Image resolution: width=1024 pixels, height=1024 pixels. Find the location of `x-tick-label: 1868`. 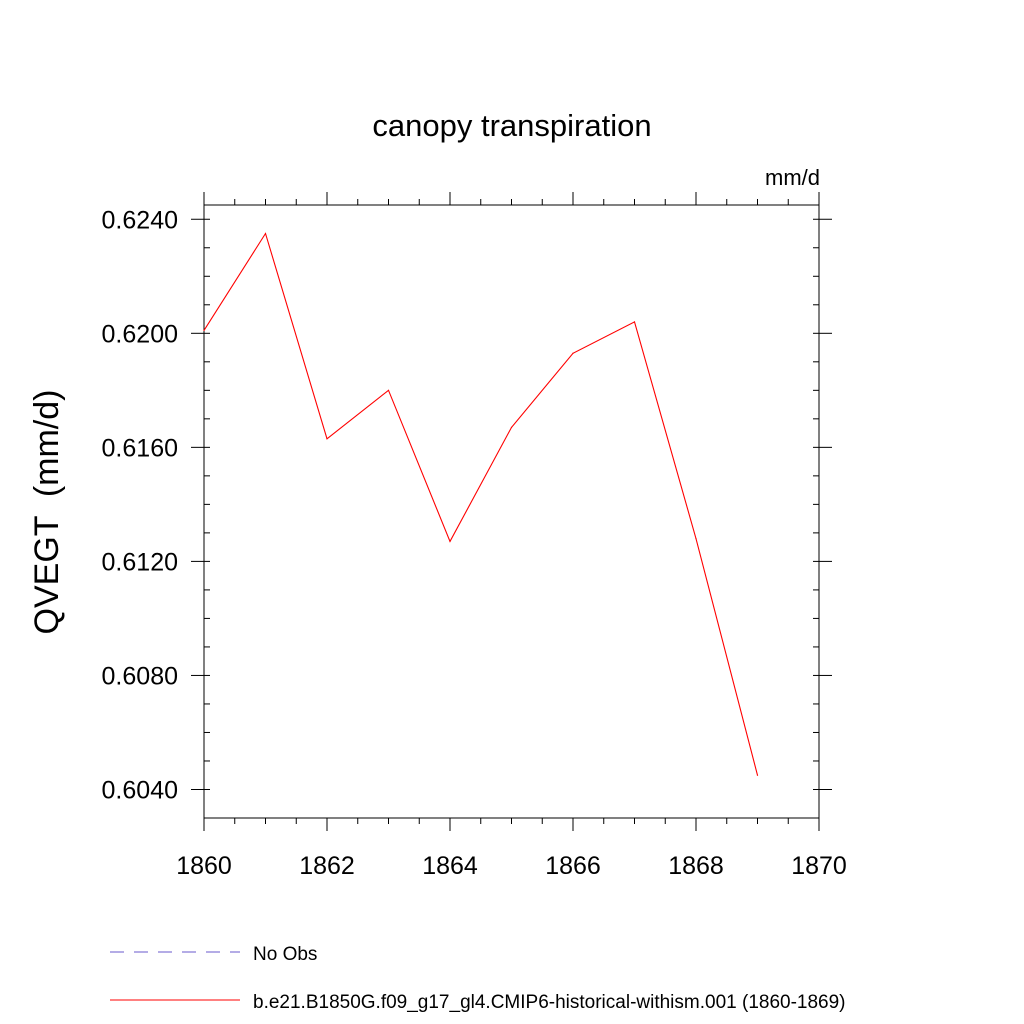

x-tick-label: 1868 is located at coordinates (696, 866).